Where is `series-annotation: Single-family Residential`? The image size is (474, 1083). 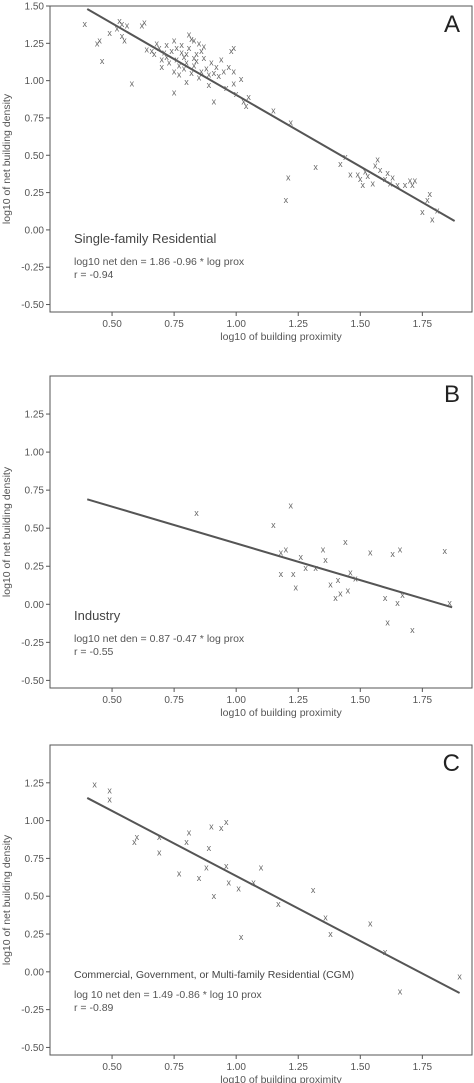 series-annotation: Single-family Residential is located at coordinates (145, 238).